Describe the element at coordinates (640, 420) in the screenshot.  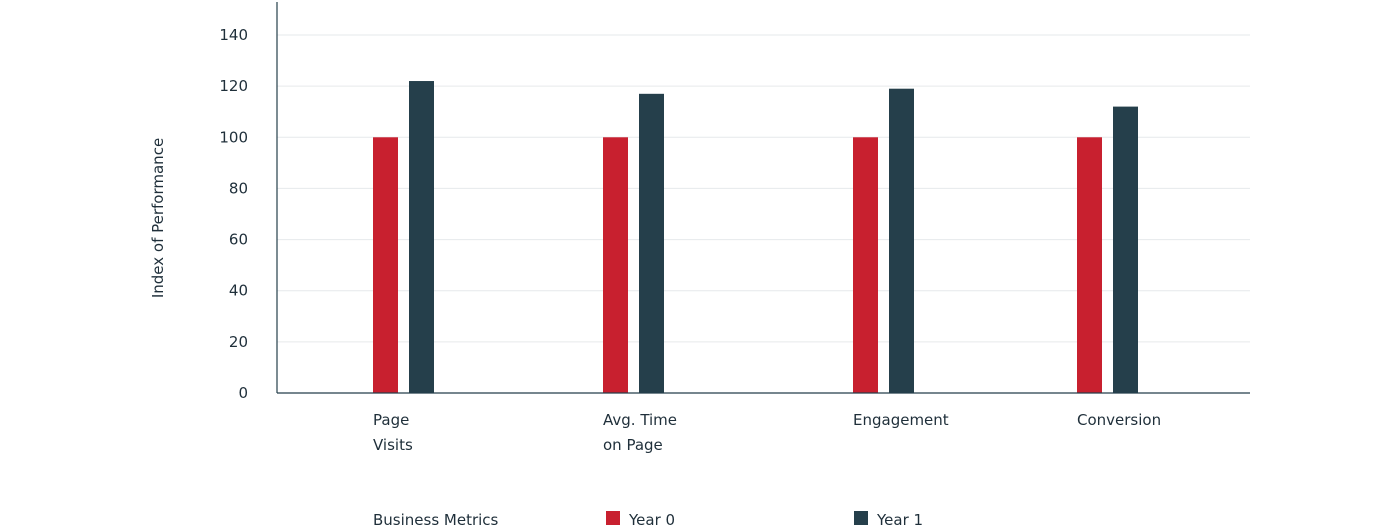
I see `x-tick-label: Avg. Time` at that location.